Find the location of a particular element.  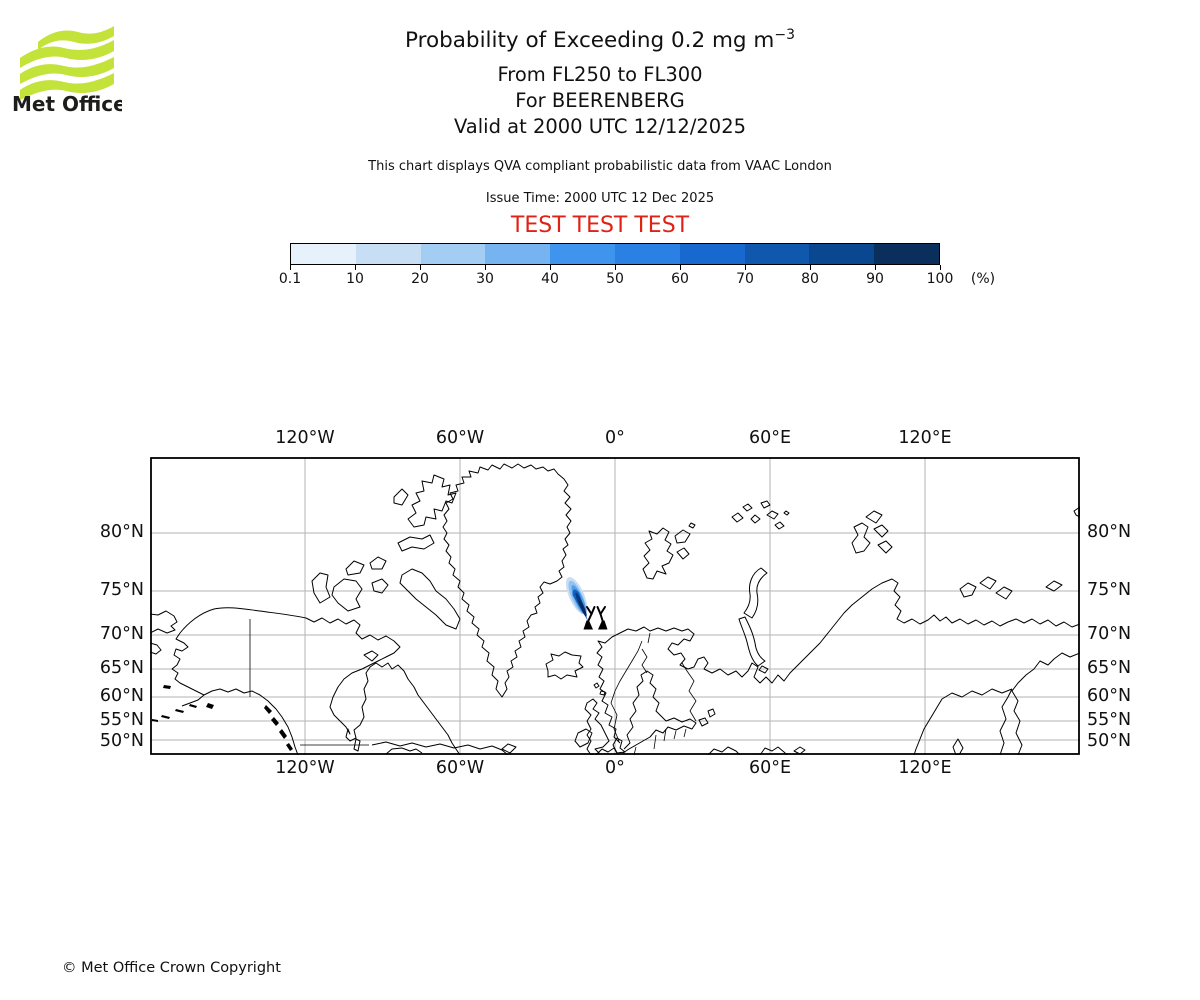

islets is located at coordinates (222, 718).